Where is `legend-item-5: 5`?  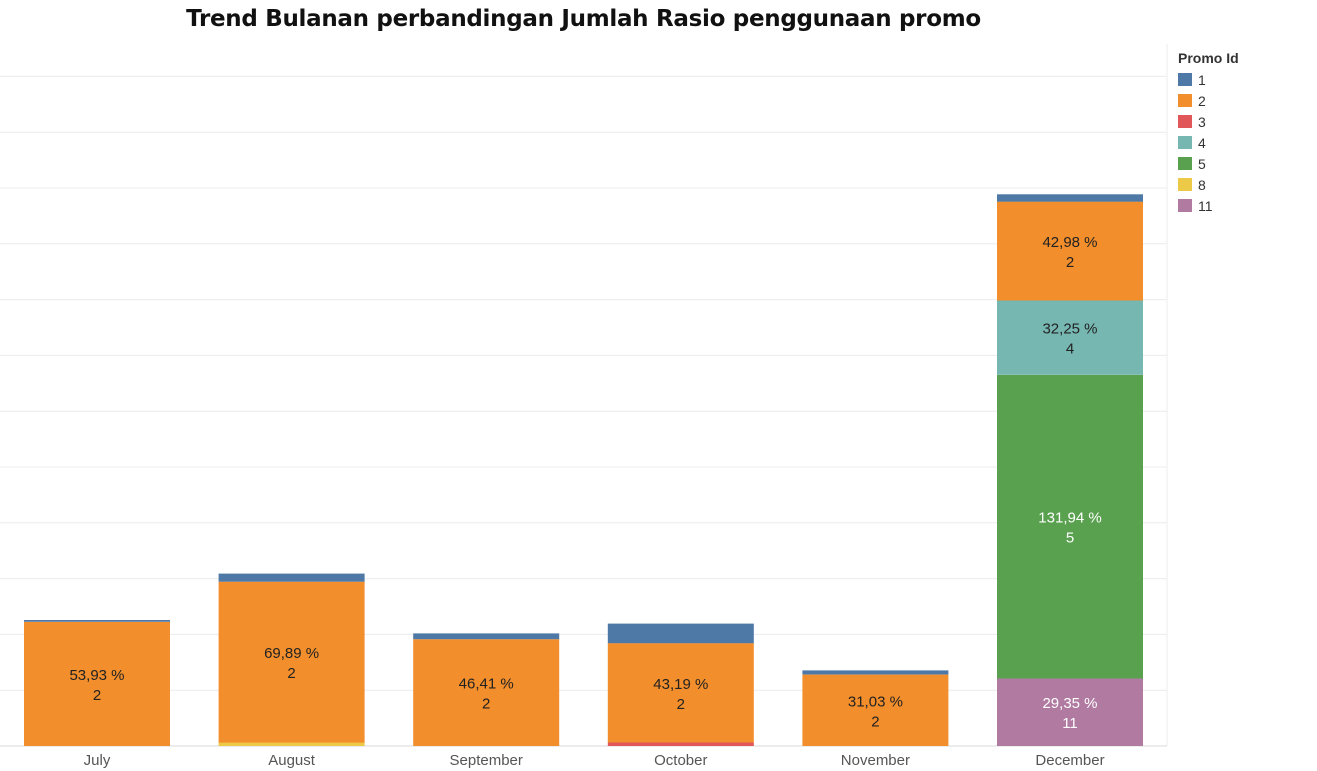 legend-item-5: 5 is located at coordinates (1208, 163).